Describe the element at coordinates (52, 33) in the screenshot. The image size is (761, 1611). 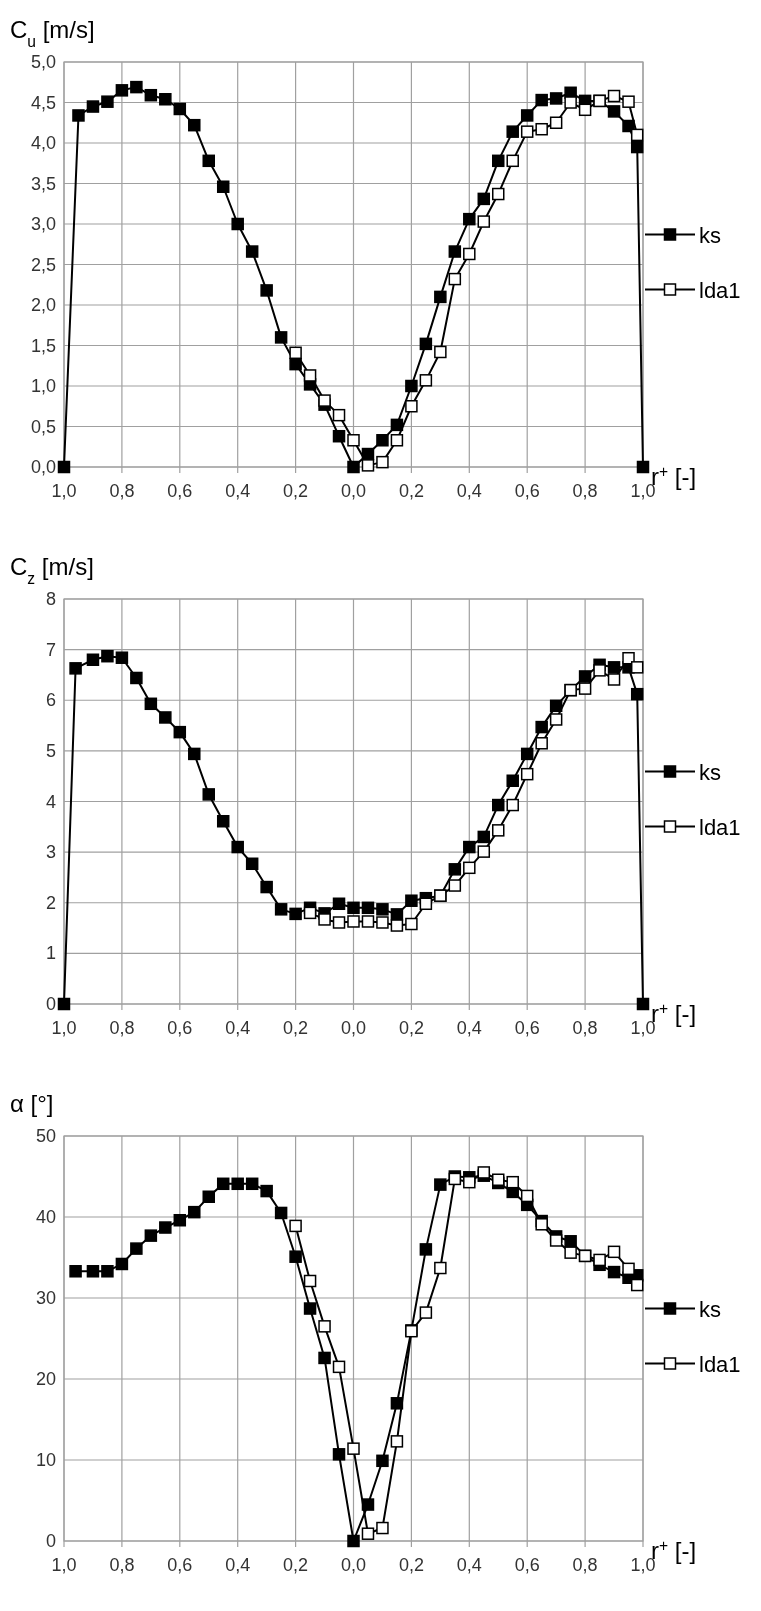
I see `y-axis-title: C$_{u}$ [m/s]` at that location.